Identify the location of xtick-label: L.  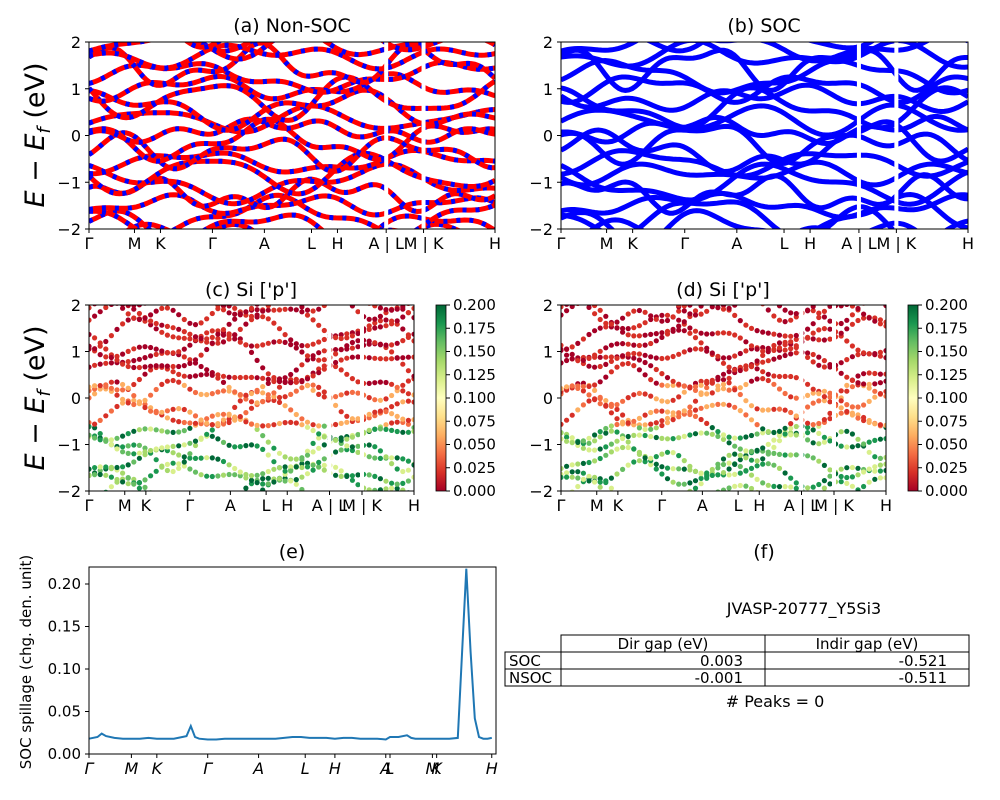
(738, 505).